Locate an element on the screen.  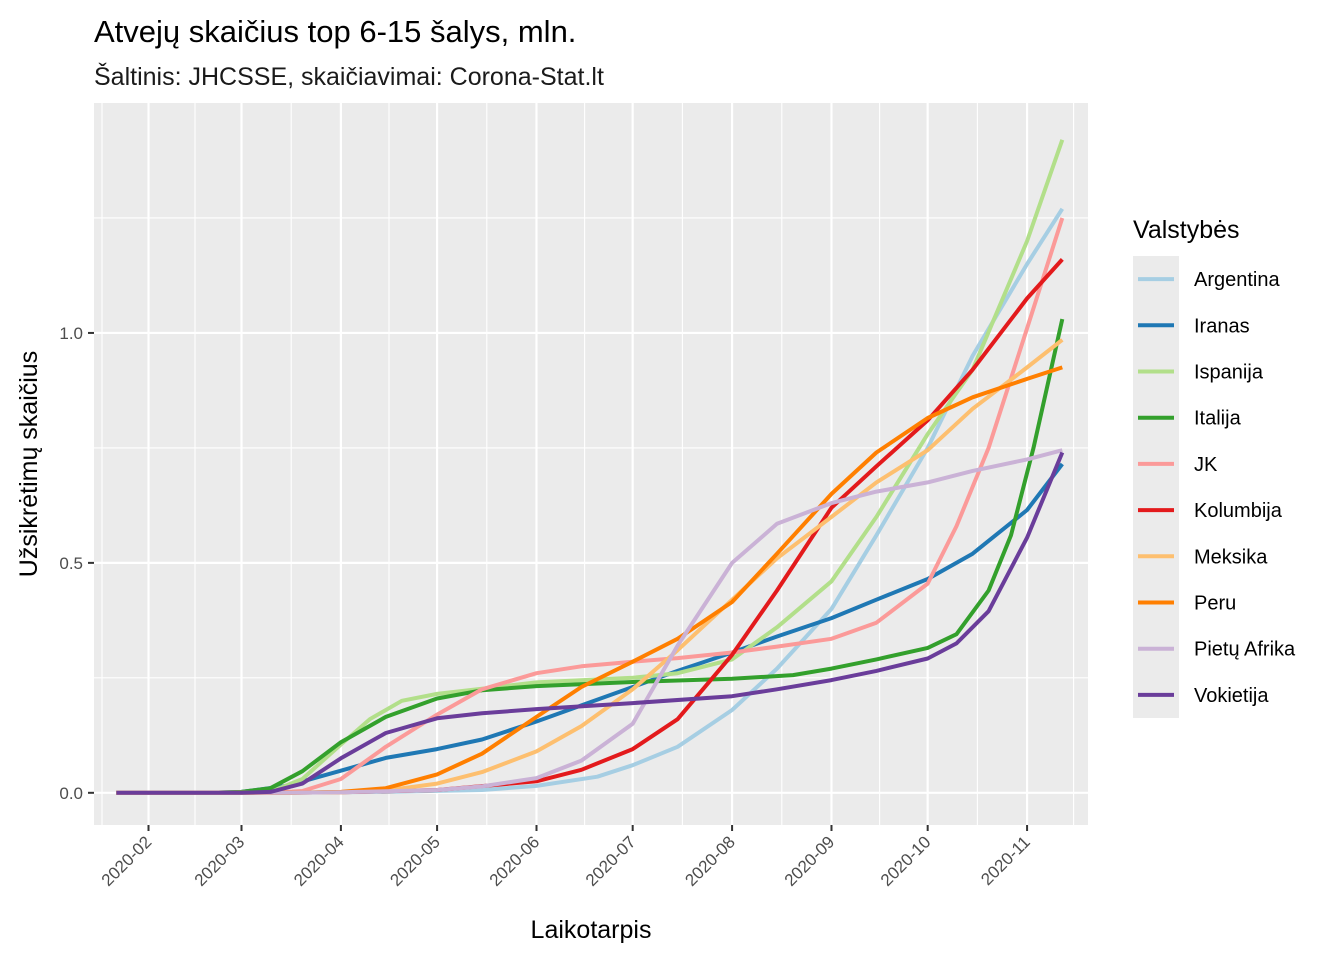
x-tick-label: 2020-04 is located at coordinates (319, 861).